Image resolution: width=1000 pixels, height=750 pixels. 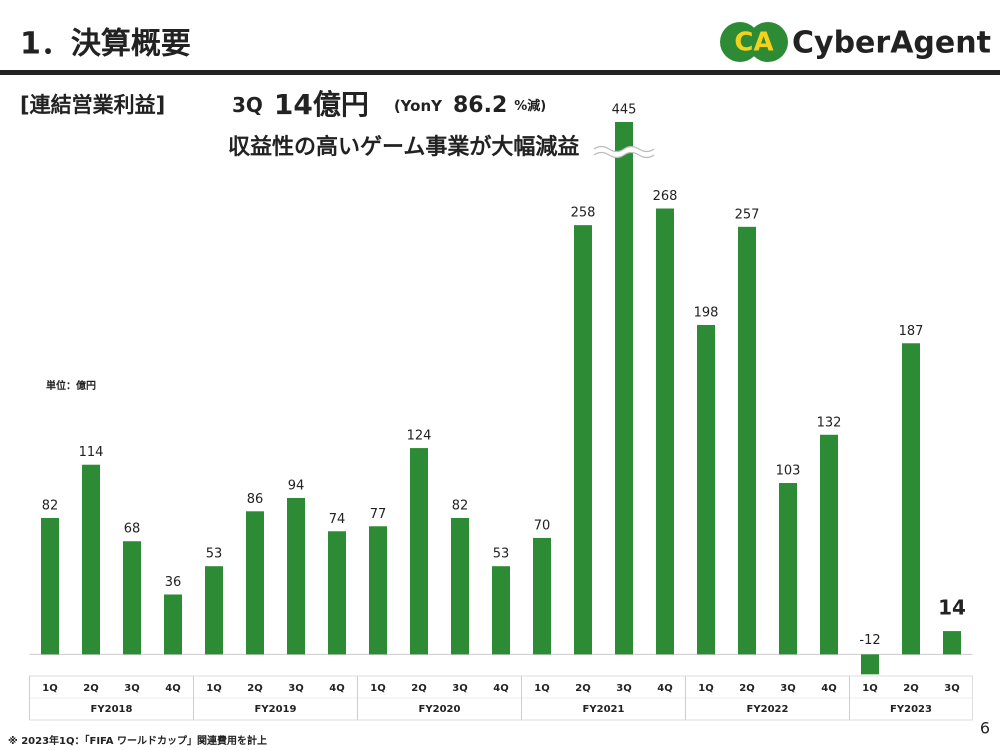 What do you see at coordinates (337, 519) in the screenshot?
I see `data-label: 74` at bounding box center [337, 519].